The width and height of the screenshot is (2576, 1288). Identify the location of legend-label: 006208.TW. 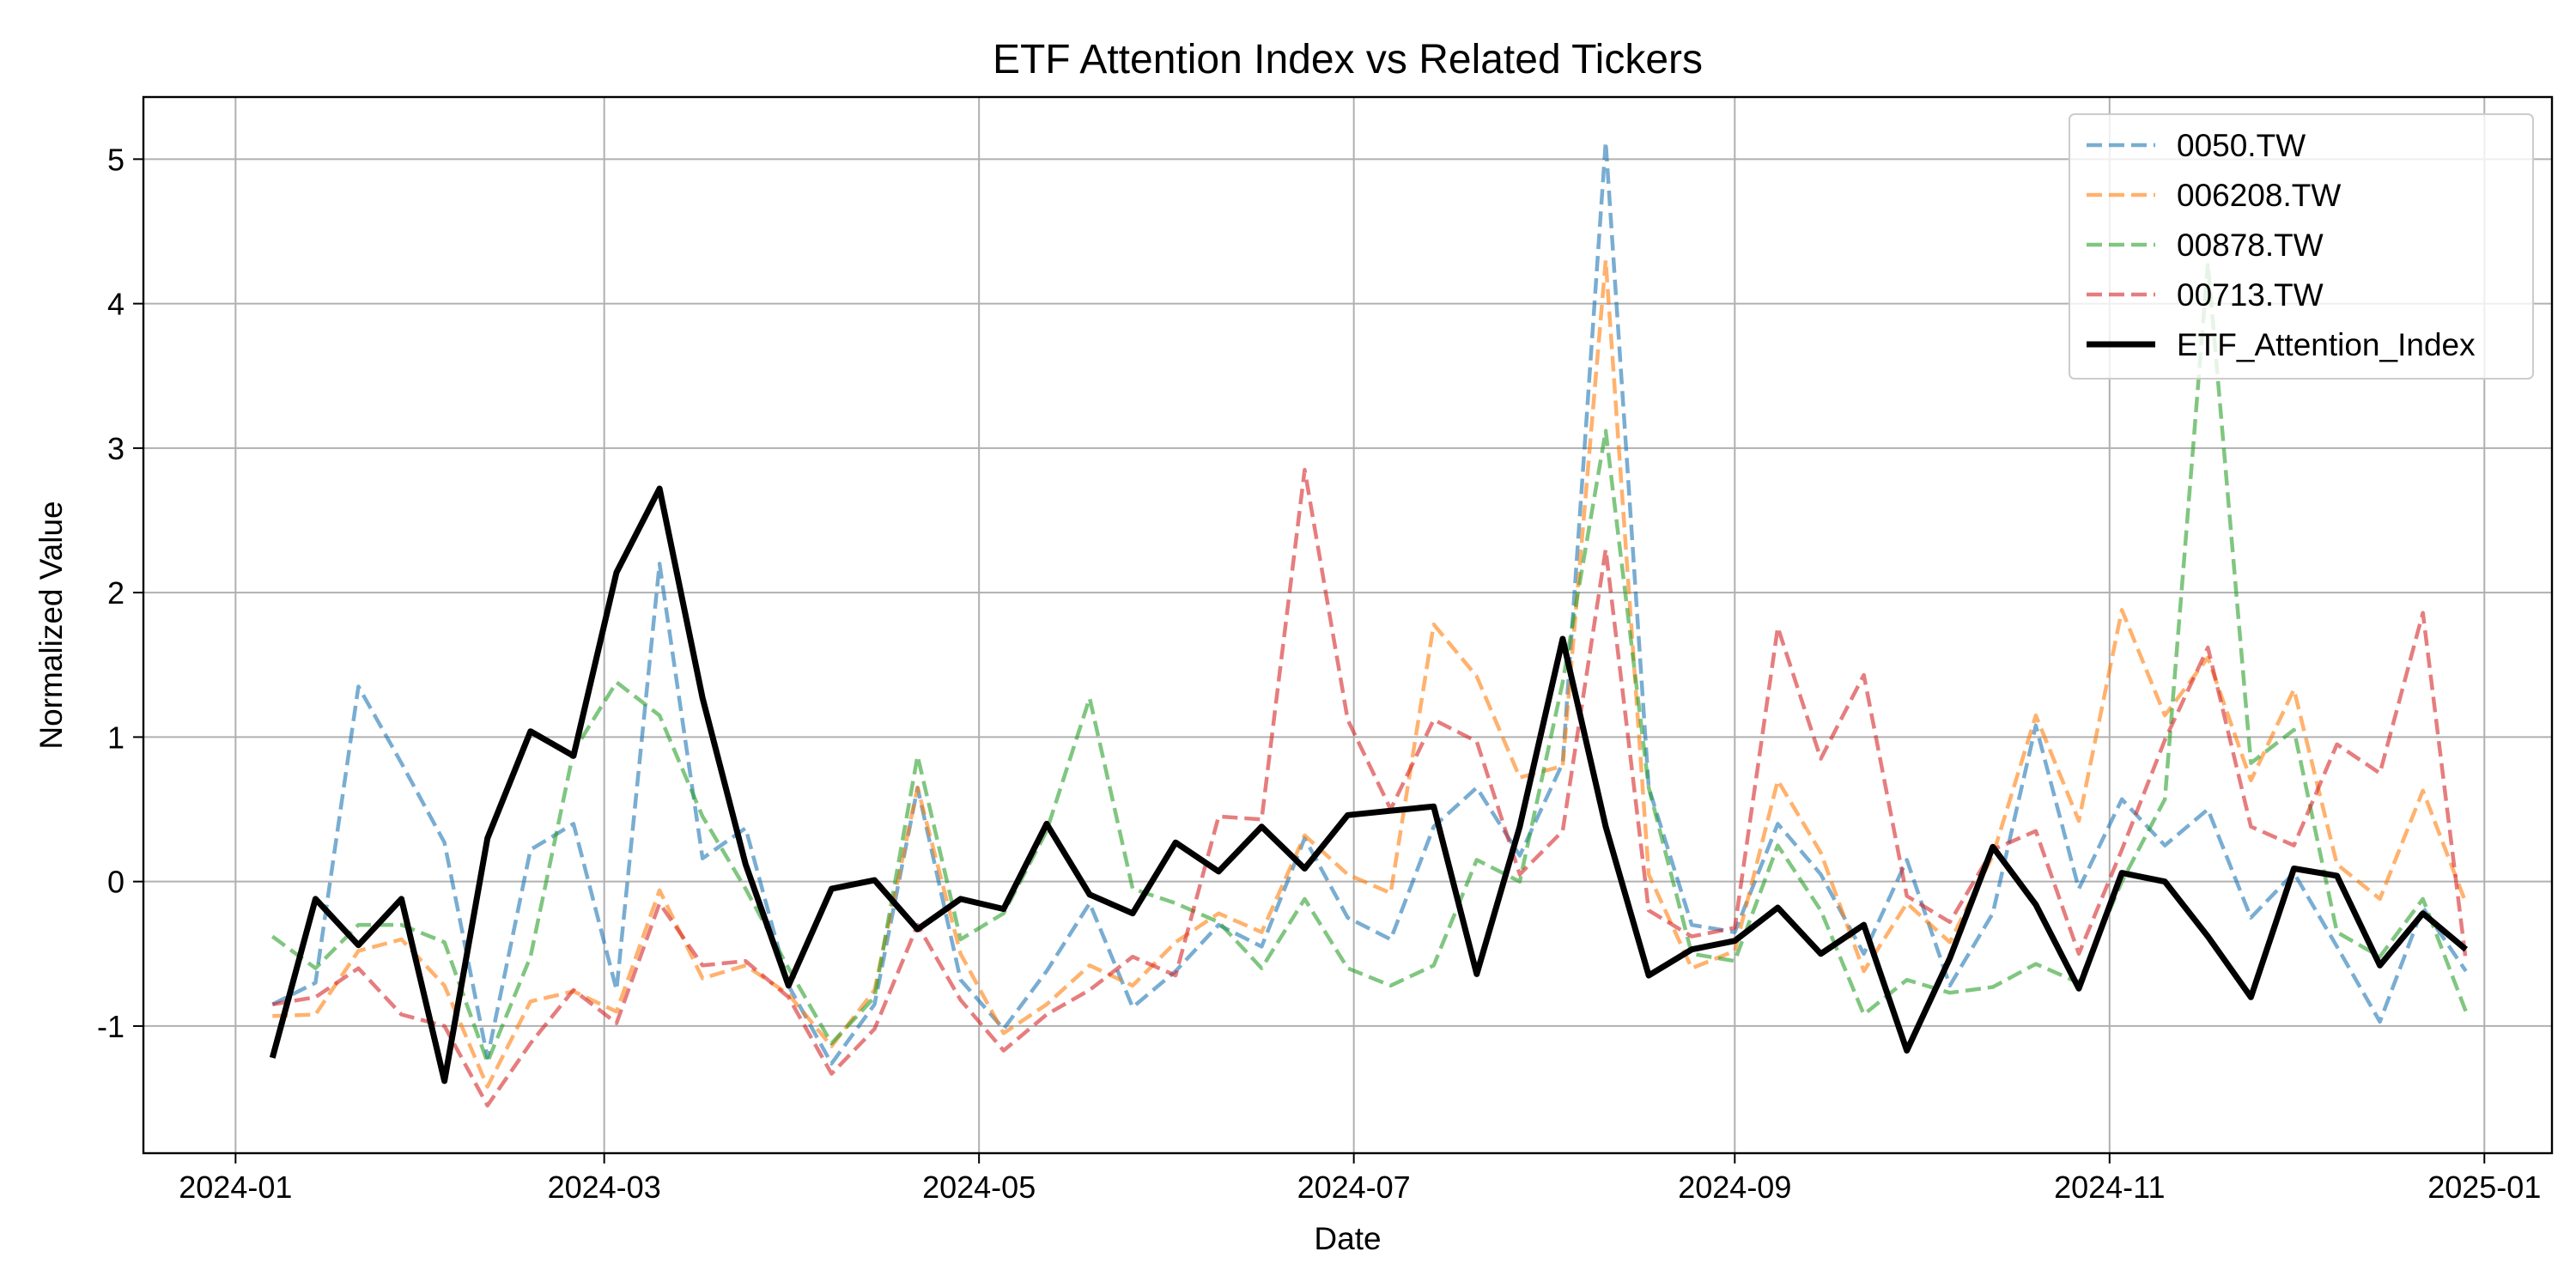
(2259, 196).